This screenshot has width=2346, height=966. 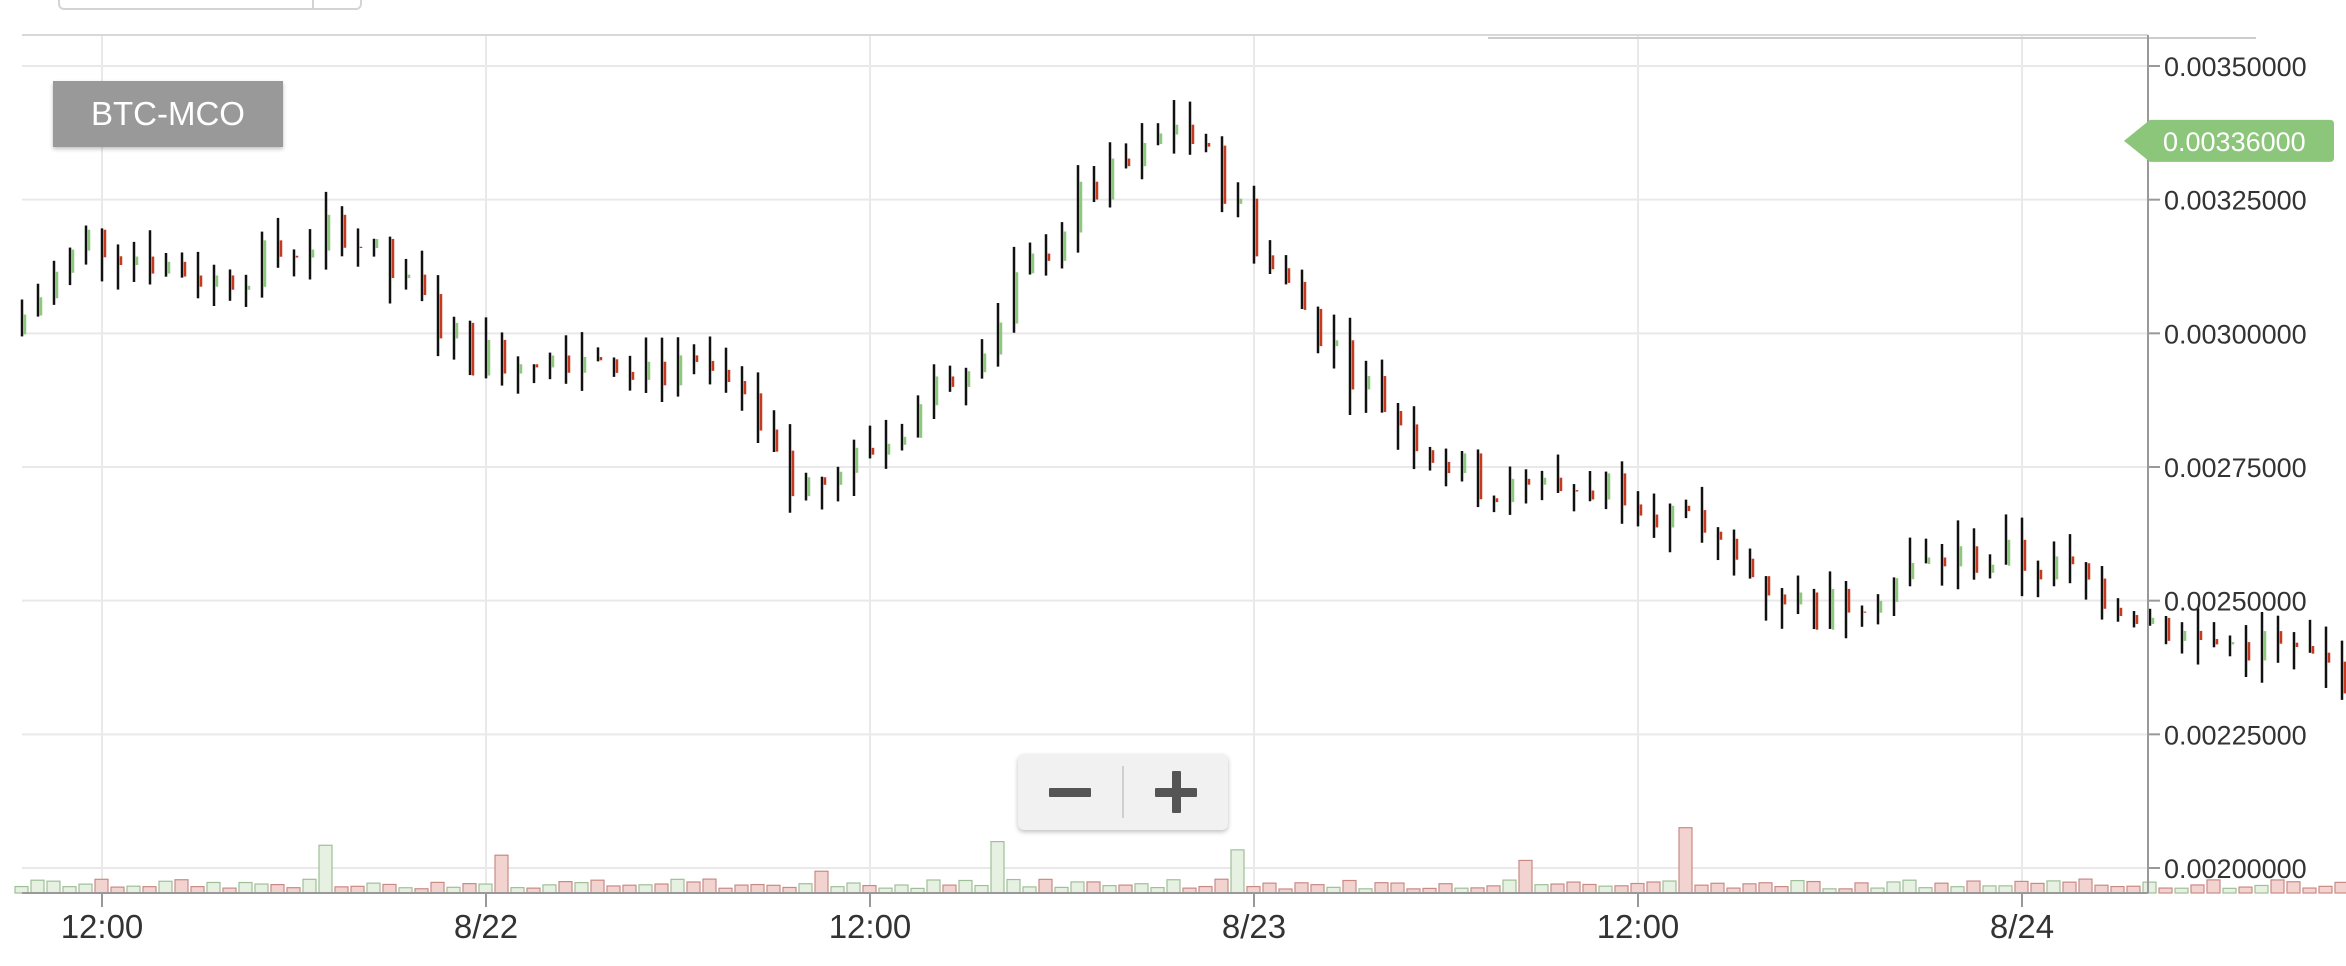 I want to click on symbol-search-input, so click(x=210, y=5).